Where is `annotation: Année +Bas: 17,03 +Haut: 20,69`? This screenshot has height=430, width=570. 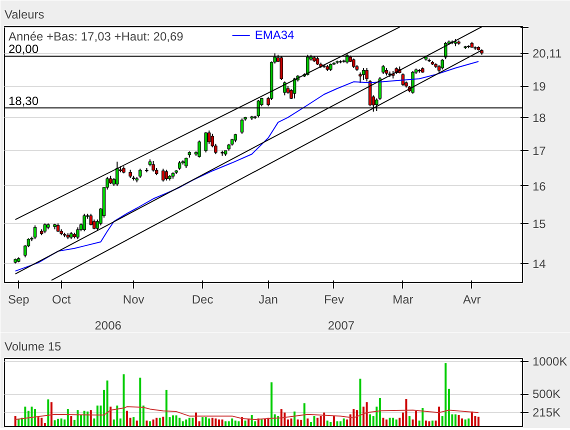
annotation: Année +Bas: 17,03 +Haut: 20,69 is located at coordinates (96, 37).